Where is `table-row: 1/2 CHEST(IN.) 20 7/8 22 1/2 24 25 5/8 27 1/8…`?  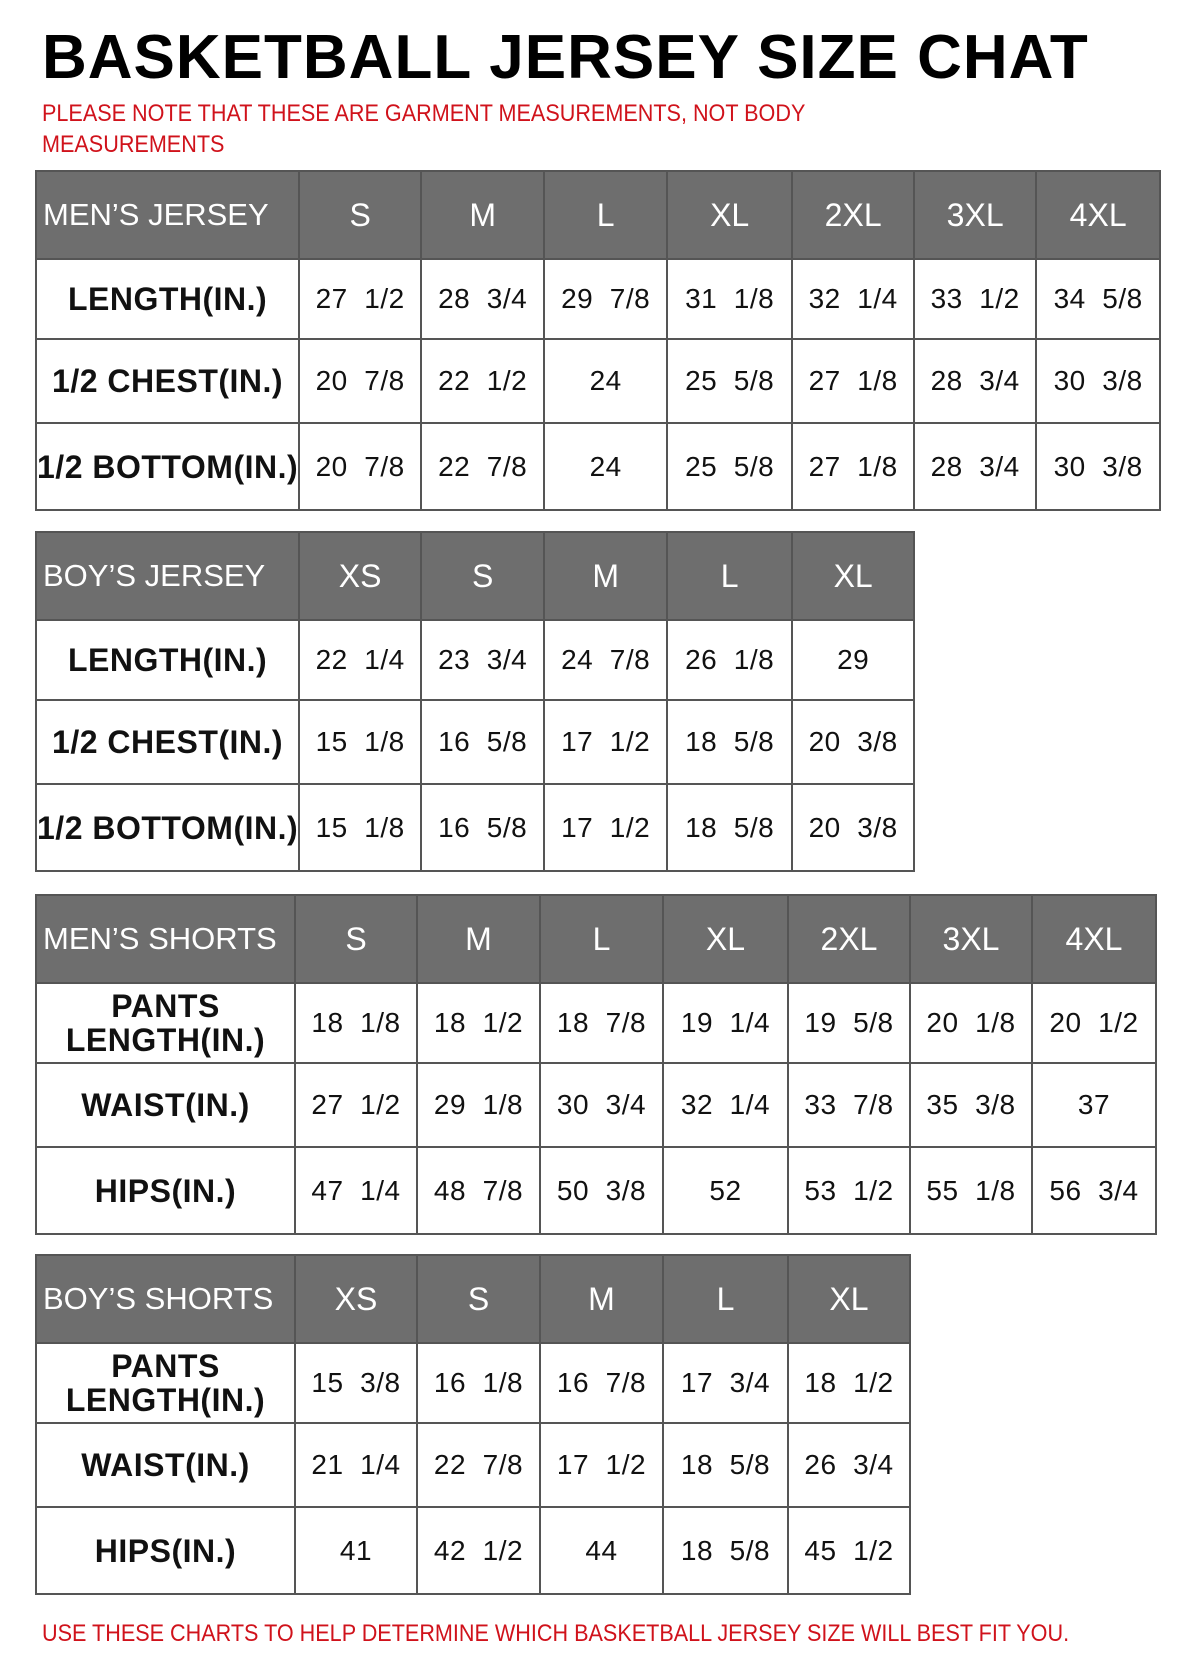
table-row: 1/2 CHEST(IN.) 20 7/8 22 1/2 24 25 5/8 27 1/8… is located at coordinates (598, 381).